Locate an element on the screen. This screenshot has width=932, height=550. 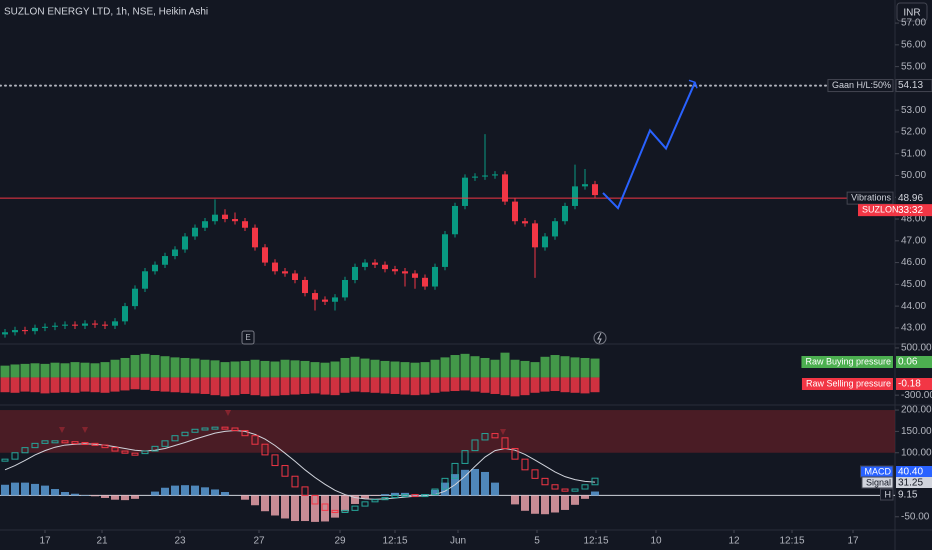
y-tick-label: 500.00 is located at coordinates (916, 348).